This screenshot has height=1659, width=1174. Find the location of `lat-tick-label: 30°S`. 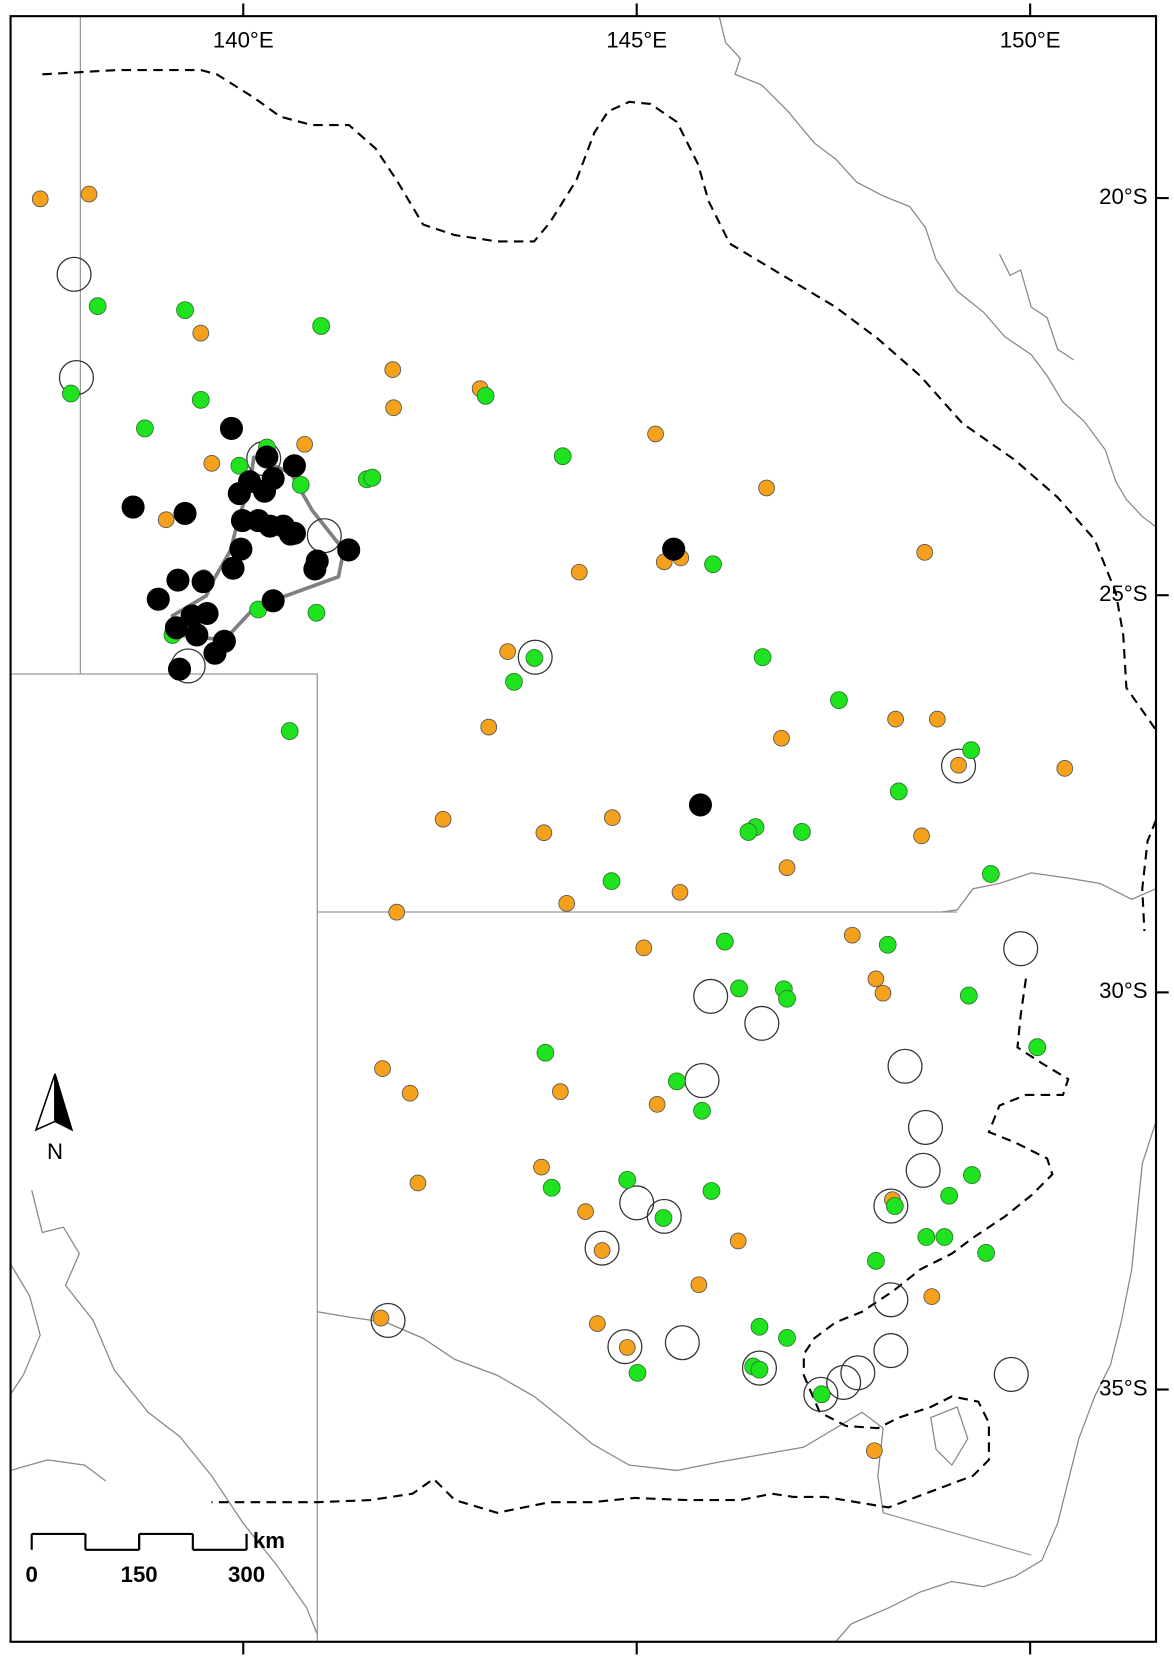

lat-tick-label: 30°S is located at coordinates (1123, 990).